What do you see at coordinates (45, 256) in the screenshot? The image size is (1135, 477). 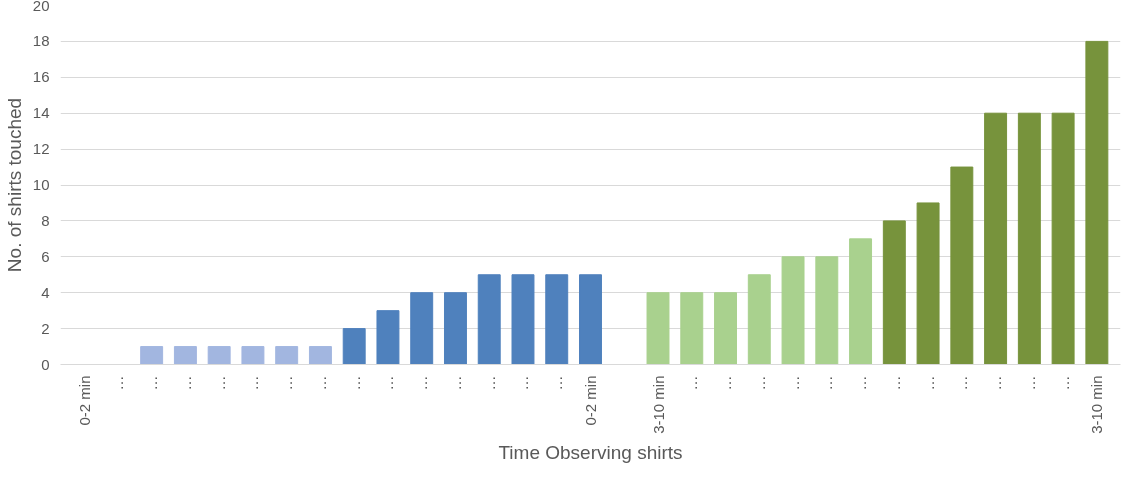 I see `y-tick-label: 6` at bounding box center [45, 256].